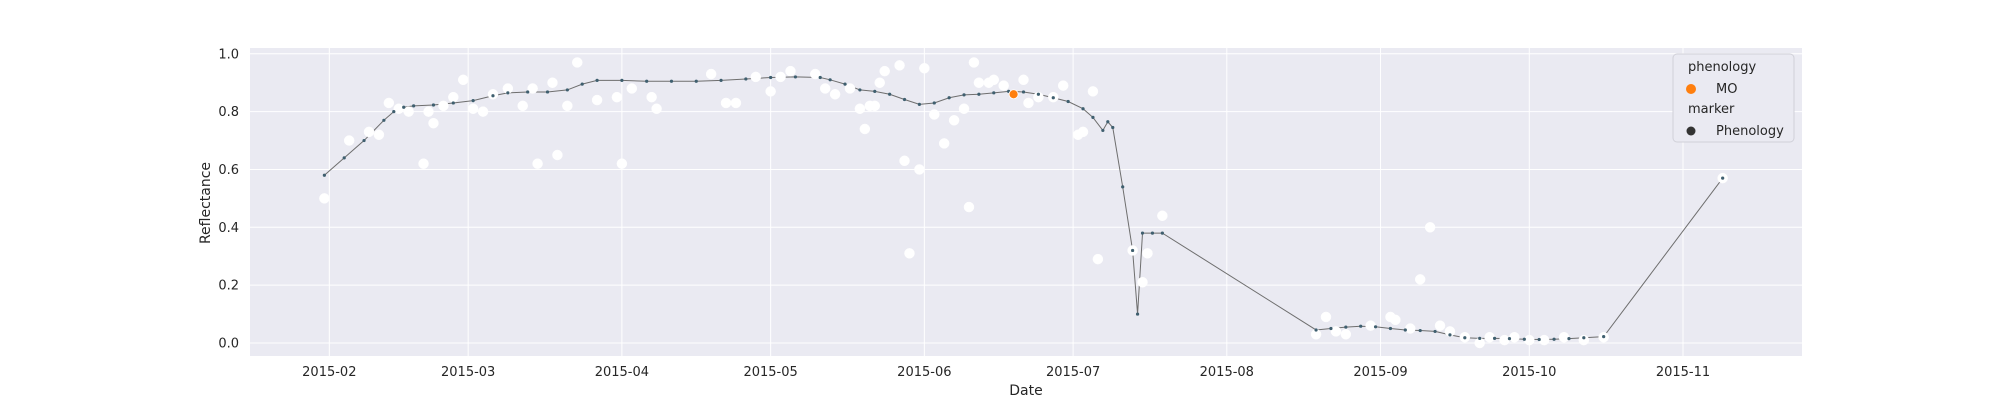 This screenshot has height=400, width=2000. Describe the element at coordinates (228, 170) in the screenshot. I see `y-tick-label: 0.6` at that location.